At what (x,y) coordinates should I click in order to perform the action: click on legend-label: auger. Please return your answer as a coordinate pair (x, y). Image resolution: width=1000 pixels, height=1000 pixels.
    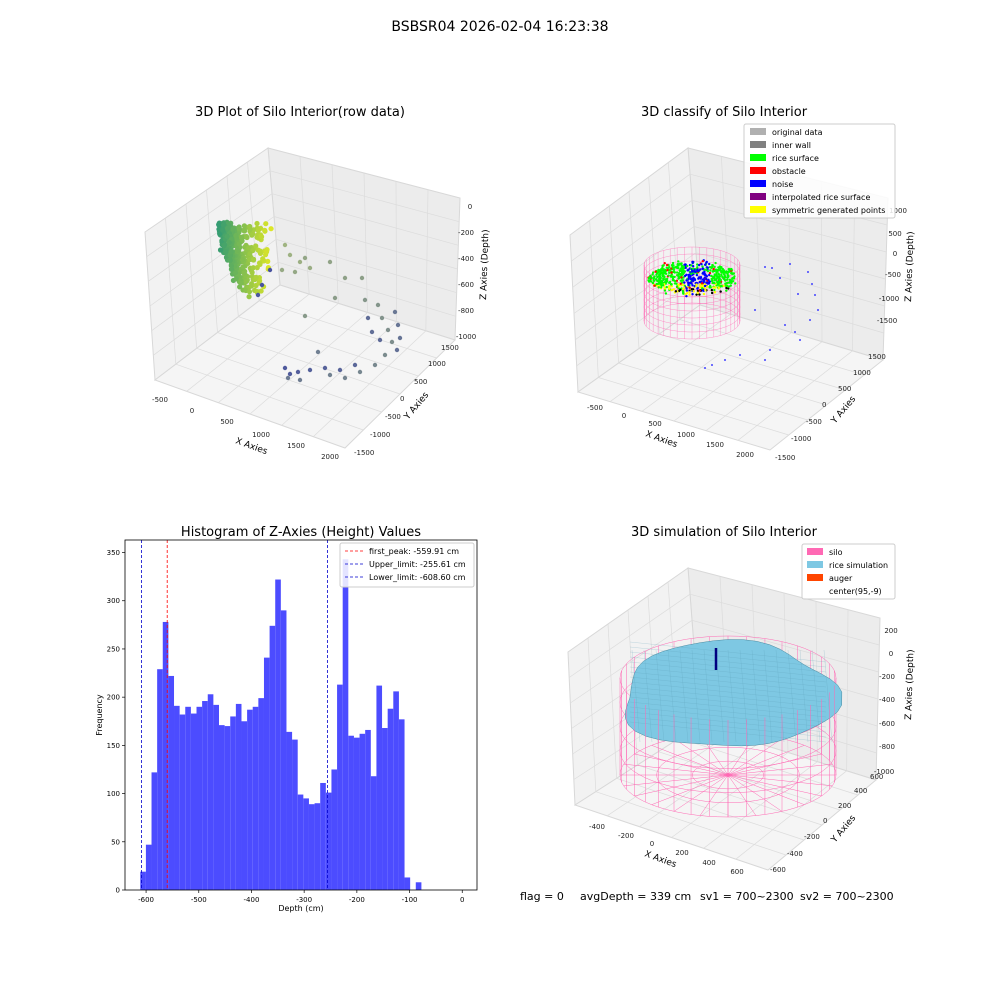
    Looking at the image, I should click on (841, 578).